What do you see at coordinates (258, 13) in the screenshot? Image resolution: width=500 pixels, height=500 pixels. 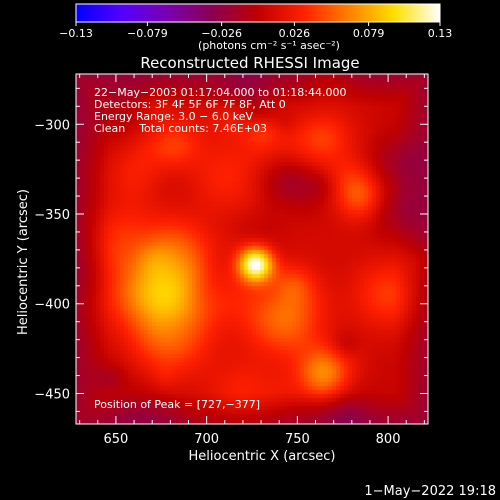 I see `colorbar` at bounding box center [258, 13].